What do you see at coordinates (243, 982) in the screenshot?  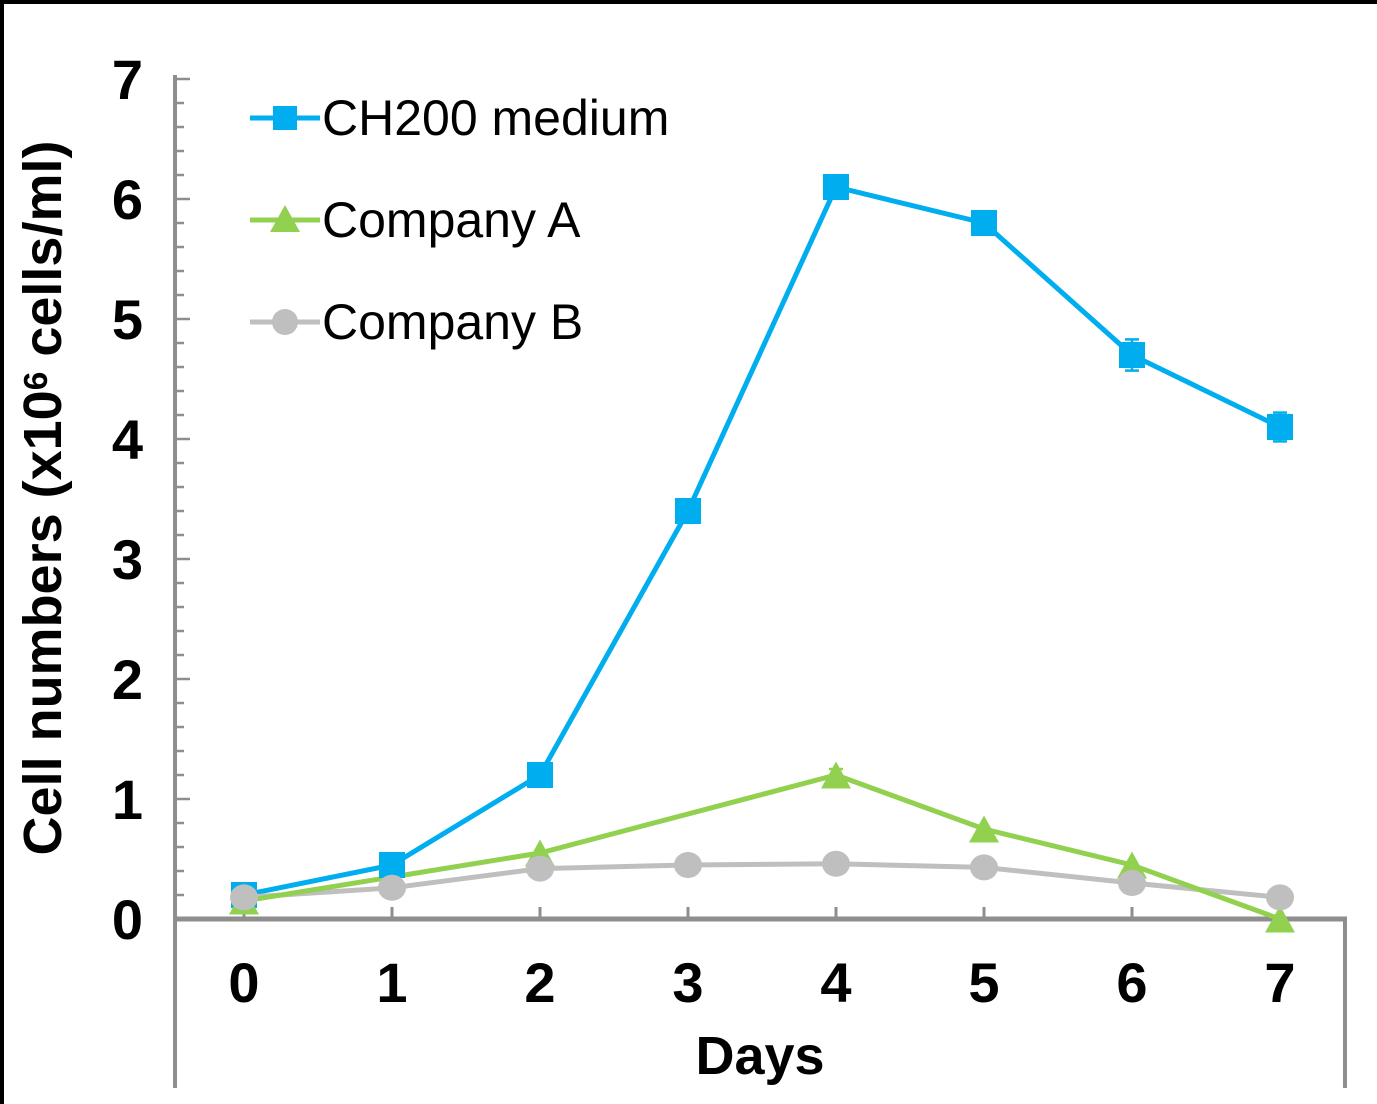 I see `x-tick-label: 0` at bounding box center [243, 982].